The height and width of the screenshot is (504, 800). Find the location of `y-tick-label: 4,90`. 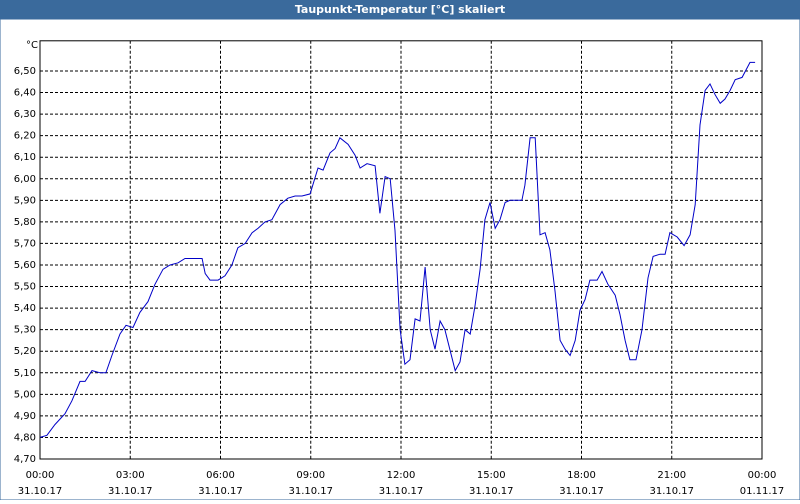

y-tick-label: 4,90 is located at coordinates (25, 416).